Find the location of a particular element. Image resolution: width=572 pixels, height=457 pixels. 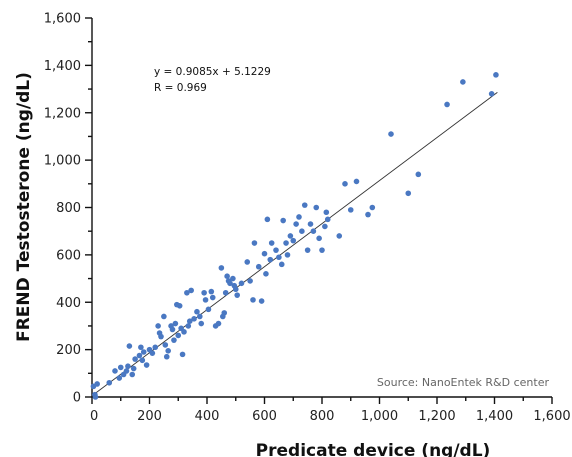

x-tick-label: 0 is located at coordinates (94, 416).